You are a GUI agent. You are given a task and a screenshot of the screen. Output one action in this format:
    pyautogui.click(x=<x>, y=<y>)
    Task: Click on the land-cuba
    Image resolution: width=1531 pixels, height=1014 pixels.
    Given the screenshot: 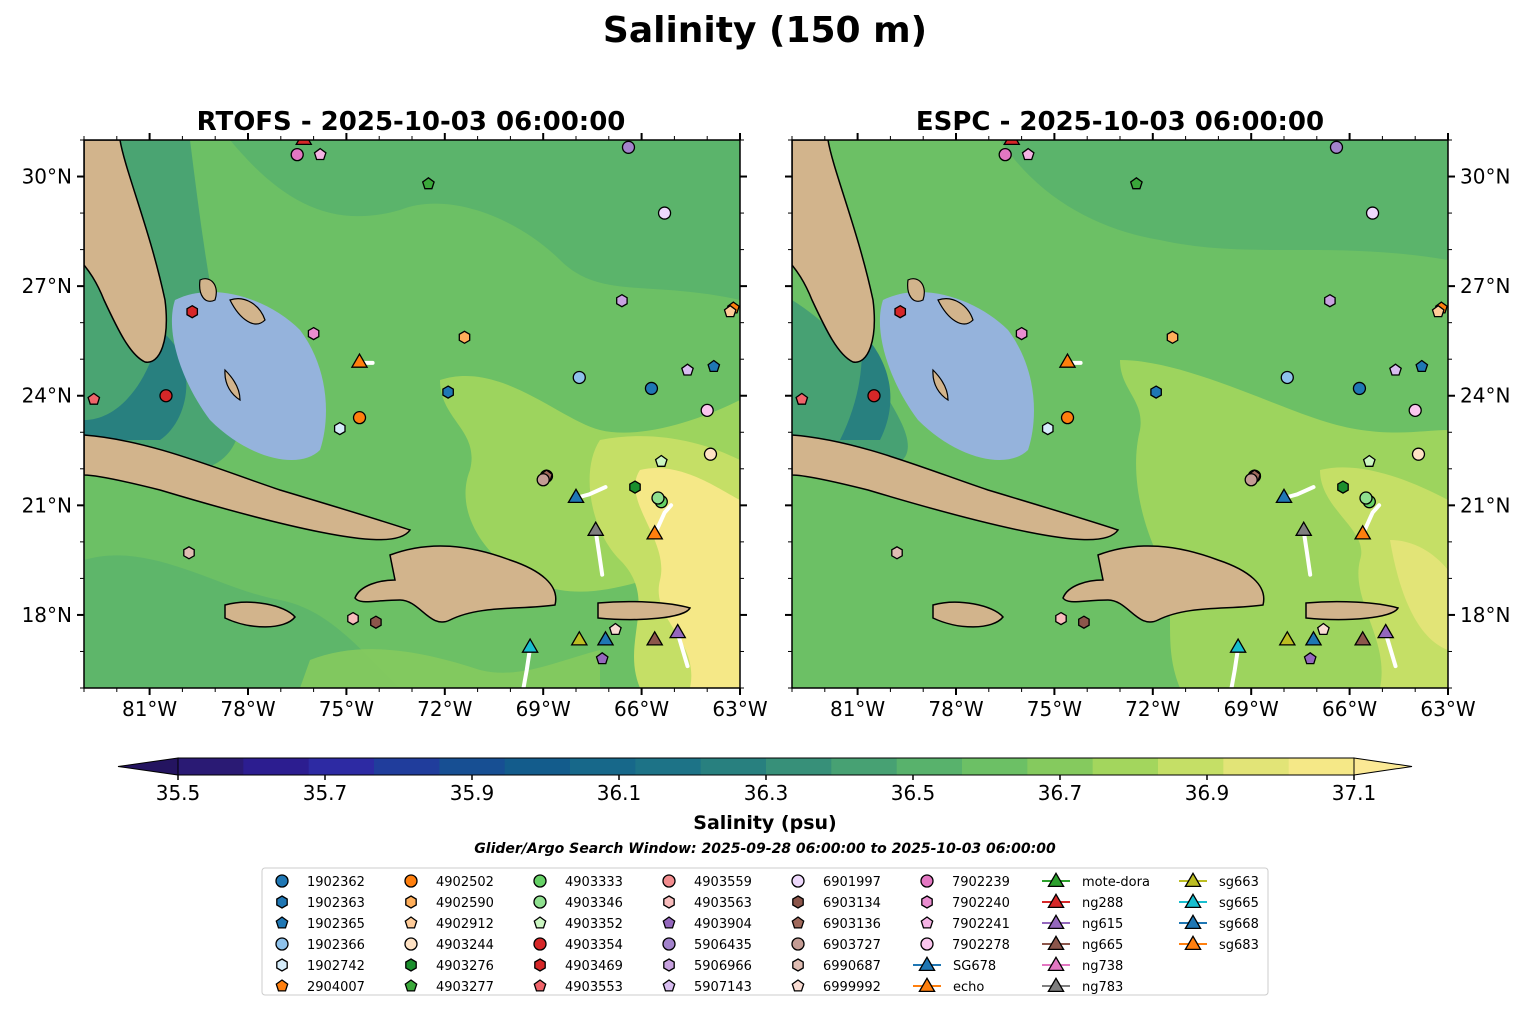 What is the action you would take?
    pyautogui.click(x=956, y=487)
    